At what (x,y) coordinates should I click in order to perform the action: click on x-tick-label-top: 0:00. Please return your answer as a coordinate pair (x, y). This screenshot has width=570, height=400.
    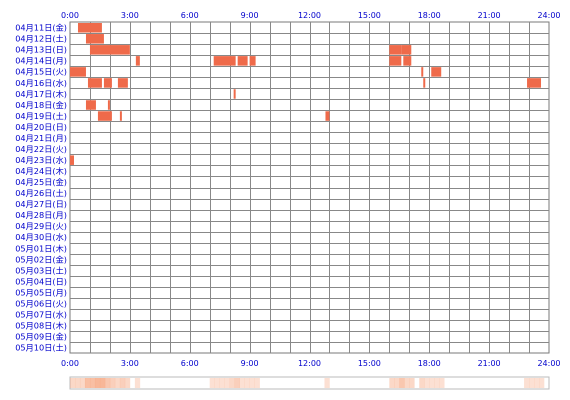
    Looking at the image, I should click on (70, 15).